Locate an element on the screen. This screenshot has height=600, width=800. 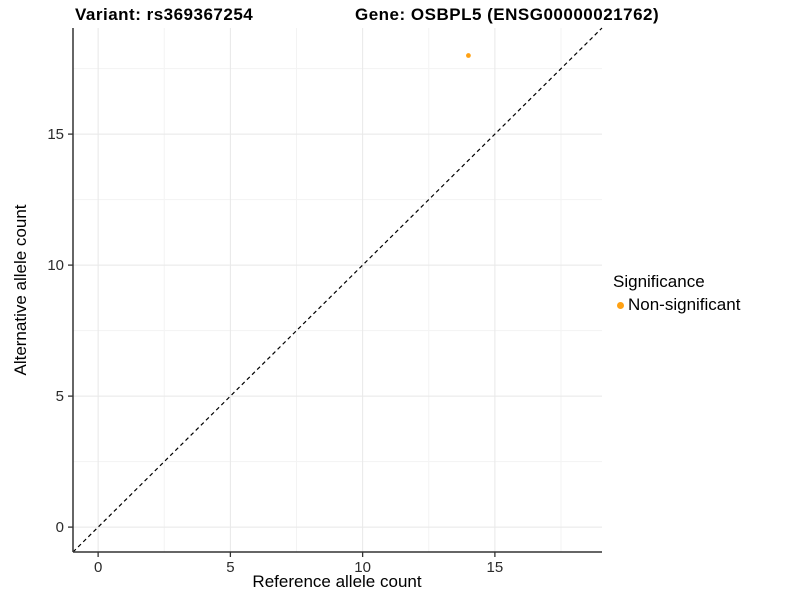
variant-title: Variant: rs369367254 is located at coordinates (164, 14).